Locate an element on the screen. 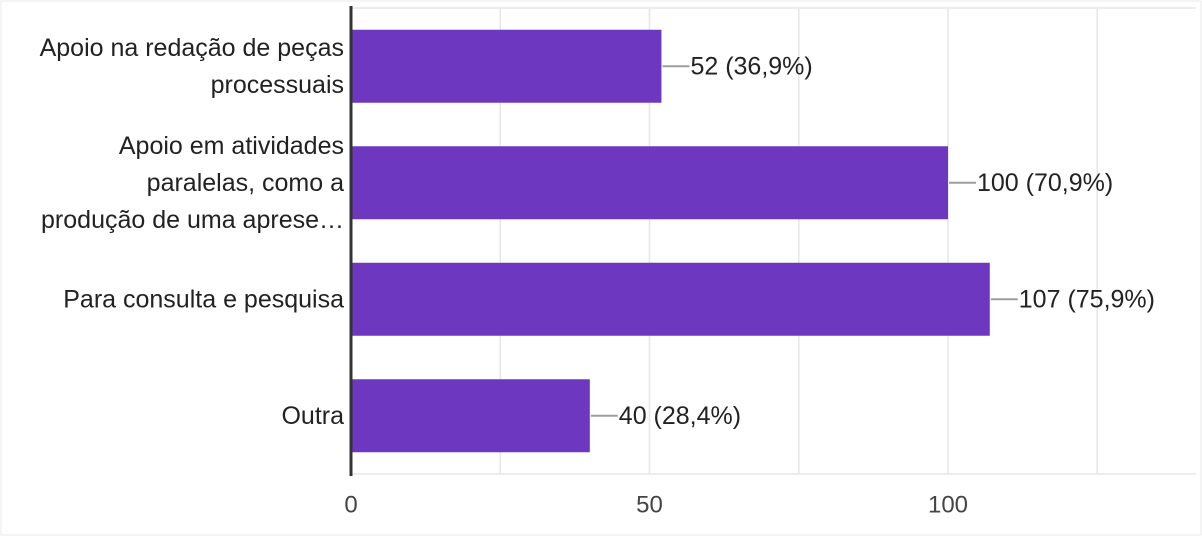 This screenshot has width=1202, height=536. value-label-3: 40 (28,4%) is located at coordinates (680, 416).